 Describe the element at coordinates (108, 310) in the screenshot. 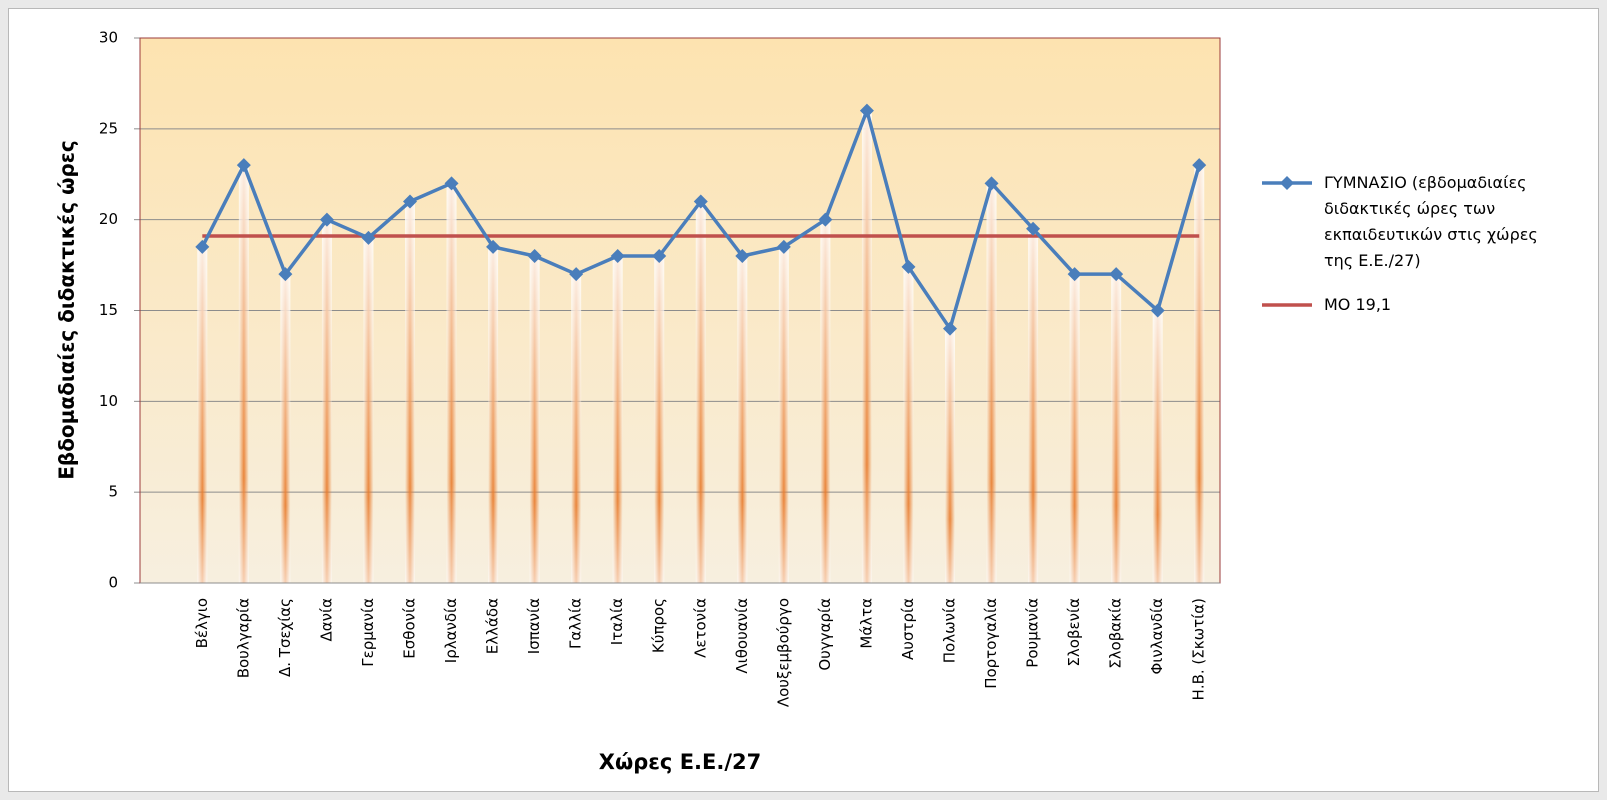

I see `y-tick-label: 15` at that location.